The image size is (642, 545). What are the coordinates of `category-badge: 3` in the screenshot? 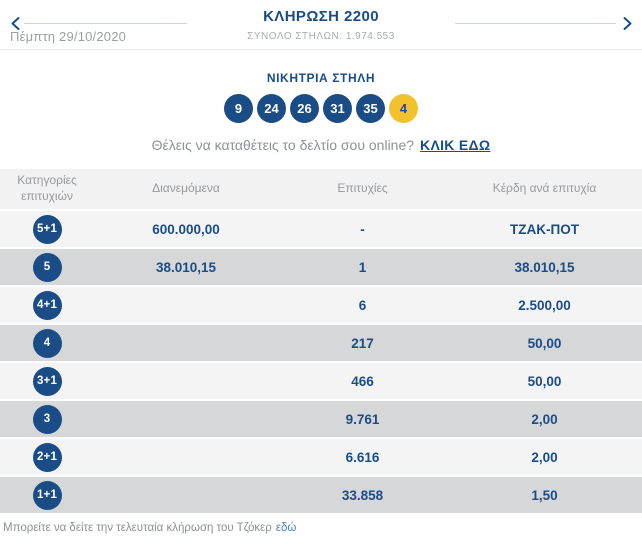 It's located at (47, 419).